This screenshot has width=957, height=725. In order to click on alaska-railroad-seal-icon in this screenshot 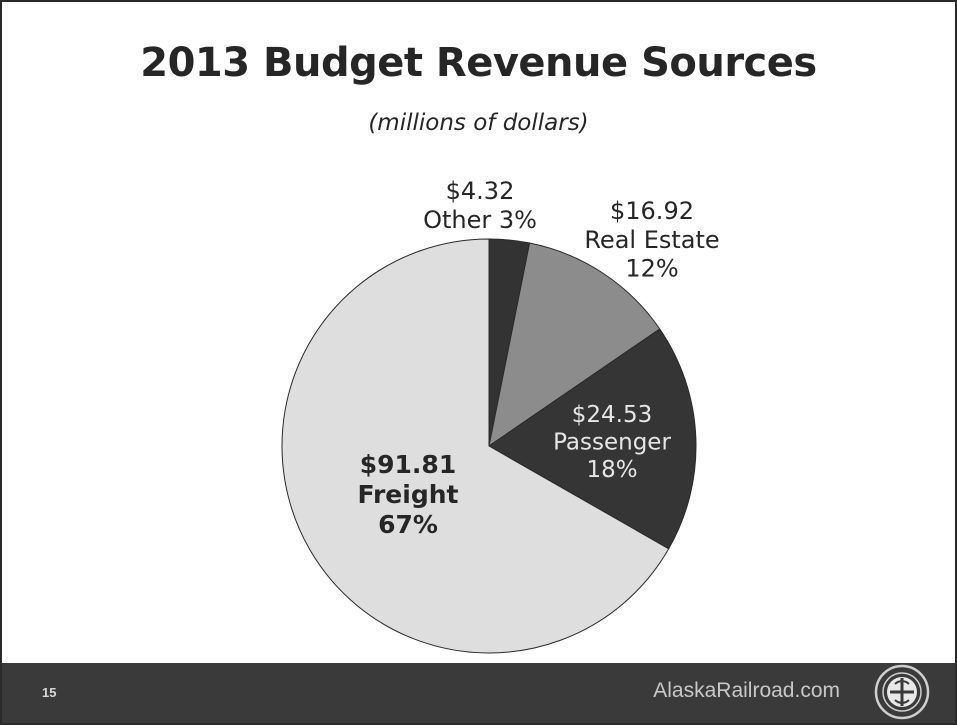, I will do `click(902, 692)`.